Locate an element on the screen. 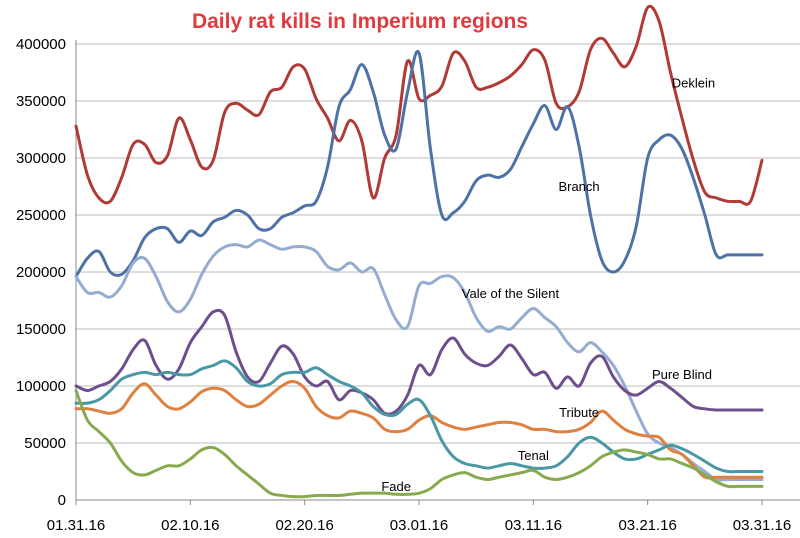 This screenshot has height=538, width=800. y-tick-label: 100000 is located at coordinates (41, 386).